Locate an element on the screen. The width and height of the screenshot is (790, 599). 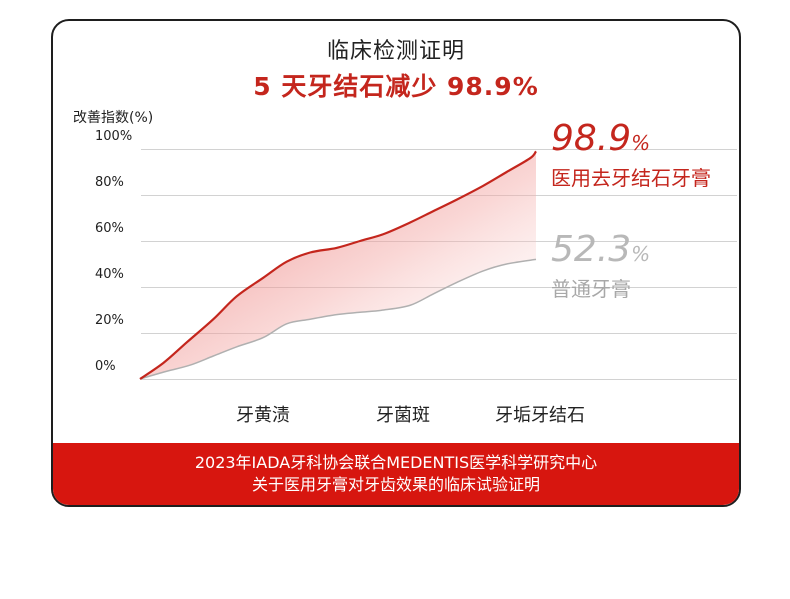
series-2-value: 52.3% is located at coordinates (600, 252).